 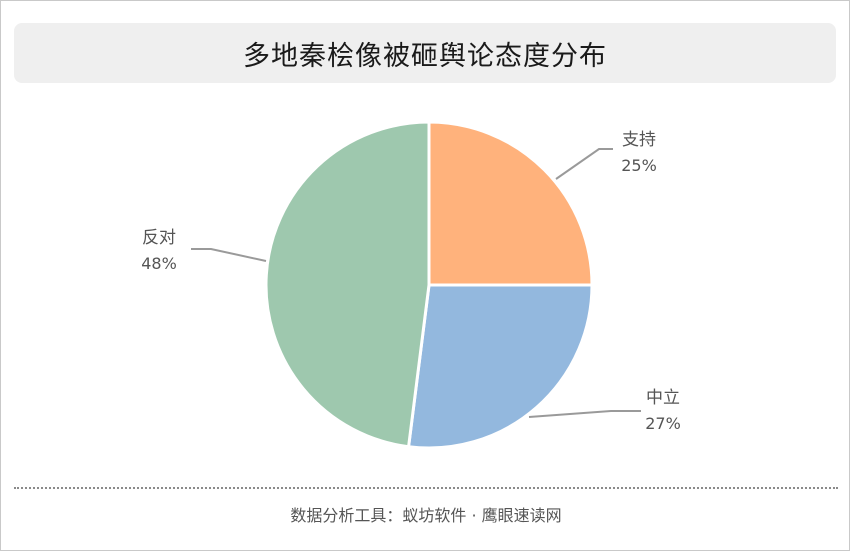 I want to click on slice-label-2: 中立, so click(x=663, y=398).